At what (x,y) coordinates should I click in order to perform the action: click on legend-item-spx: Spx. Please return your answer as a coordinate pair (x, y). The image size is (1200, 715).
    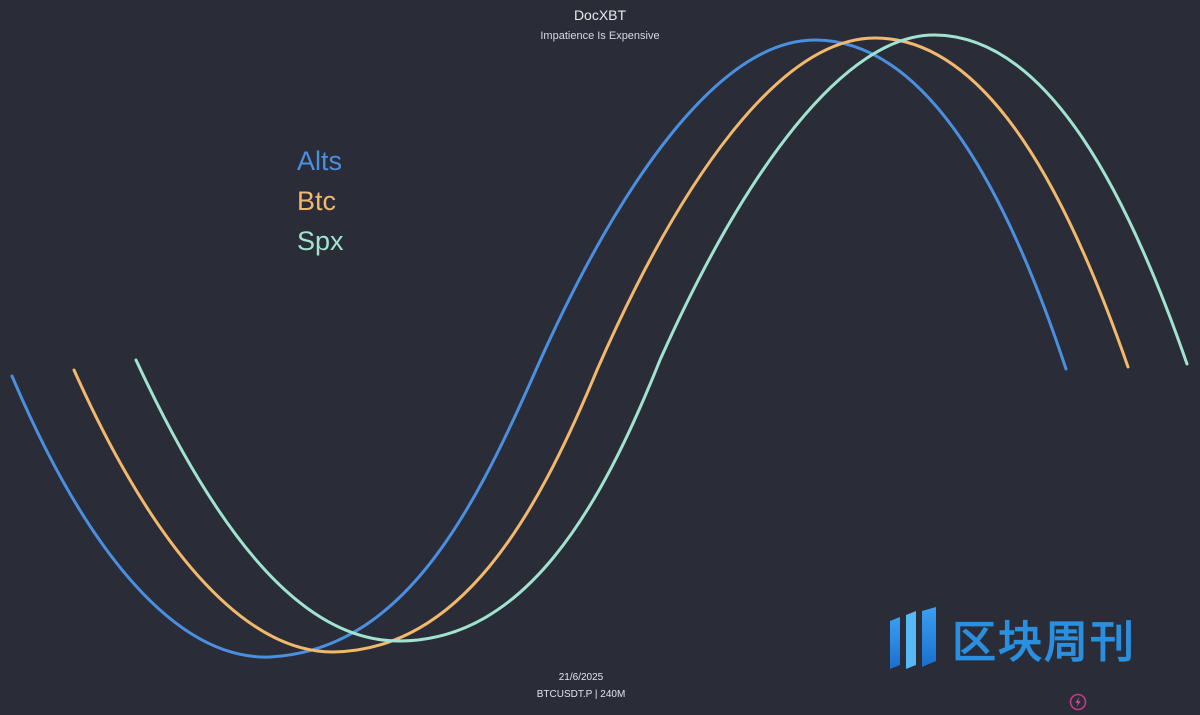
    Looking at the image, I should click on (320, 241).